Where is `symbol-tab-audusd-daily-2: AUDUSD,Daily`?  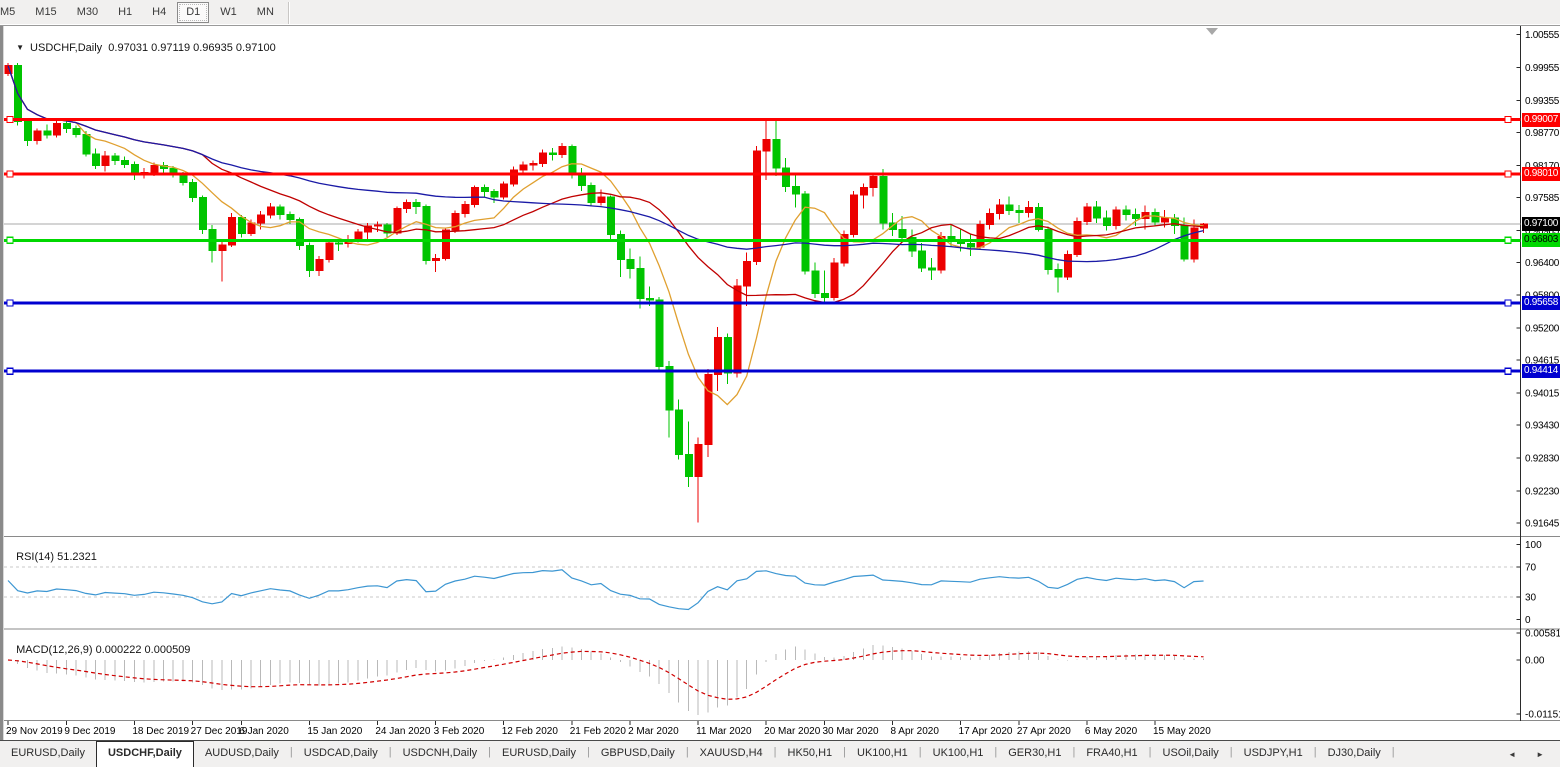
symbol-tab-audusd-daily-2: AUDUSD,Daily is located at coordinates (241, 753).